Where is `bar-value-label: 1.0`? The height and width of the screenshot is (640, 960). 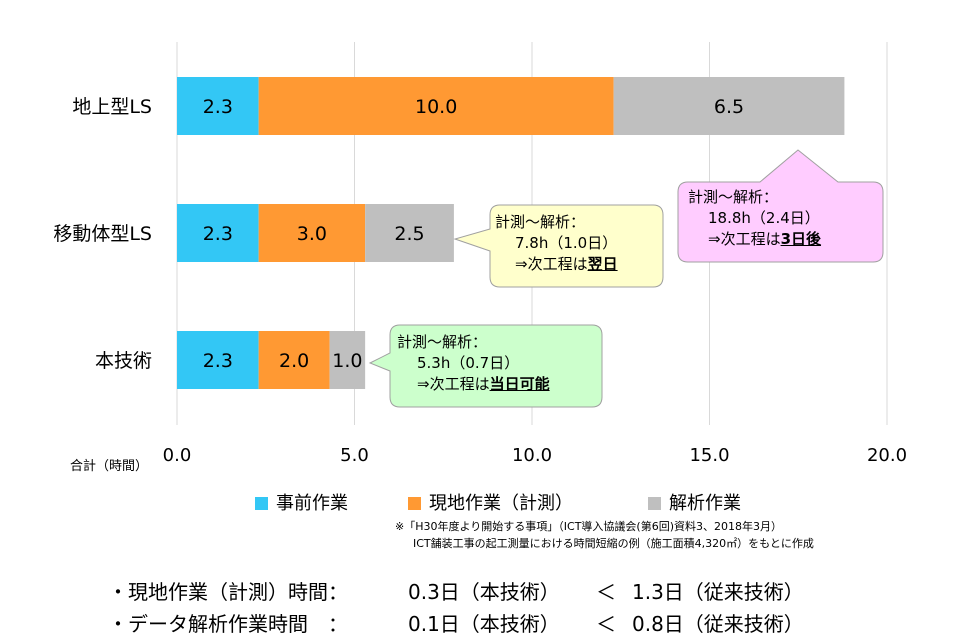 bar-value-label: 1.0 is located at coordinates (347, 361).